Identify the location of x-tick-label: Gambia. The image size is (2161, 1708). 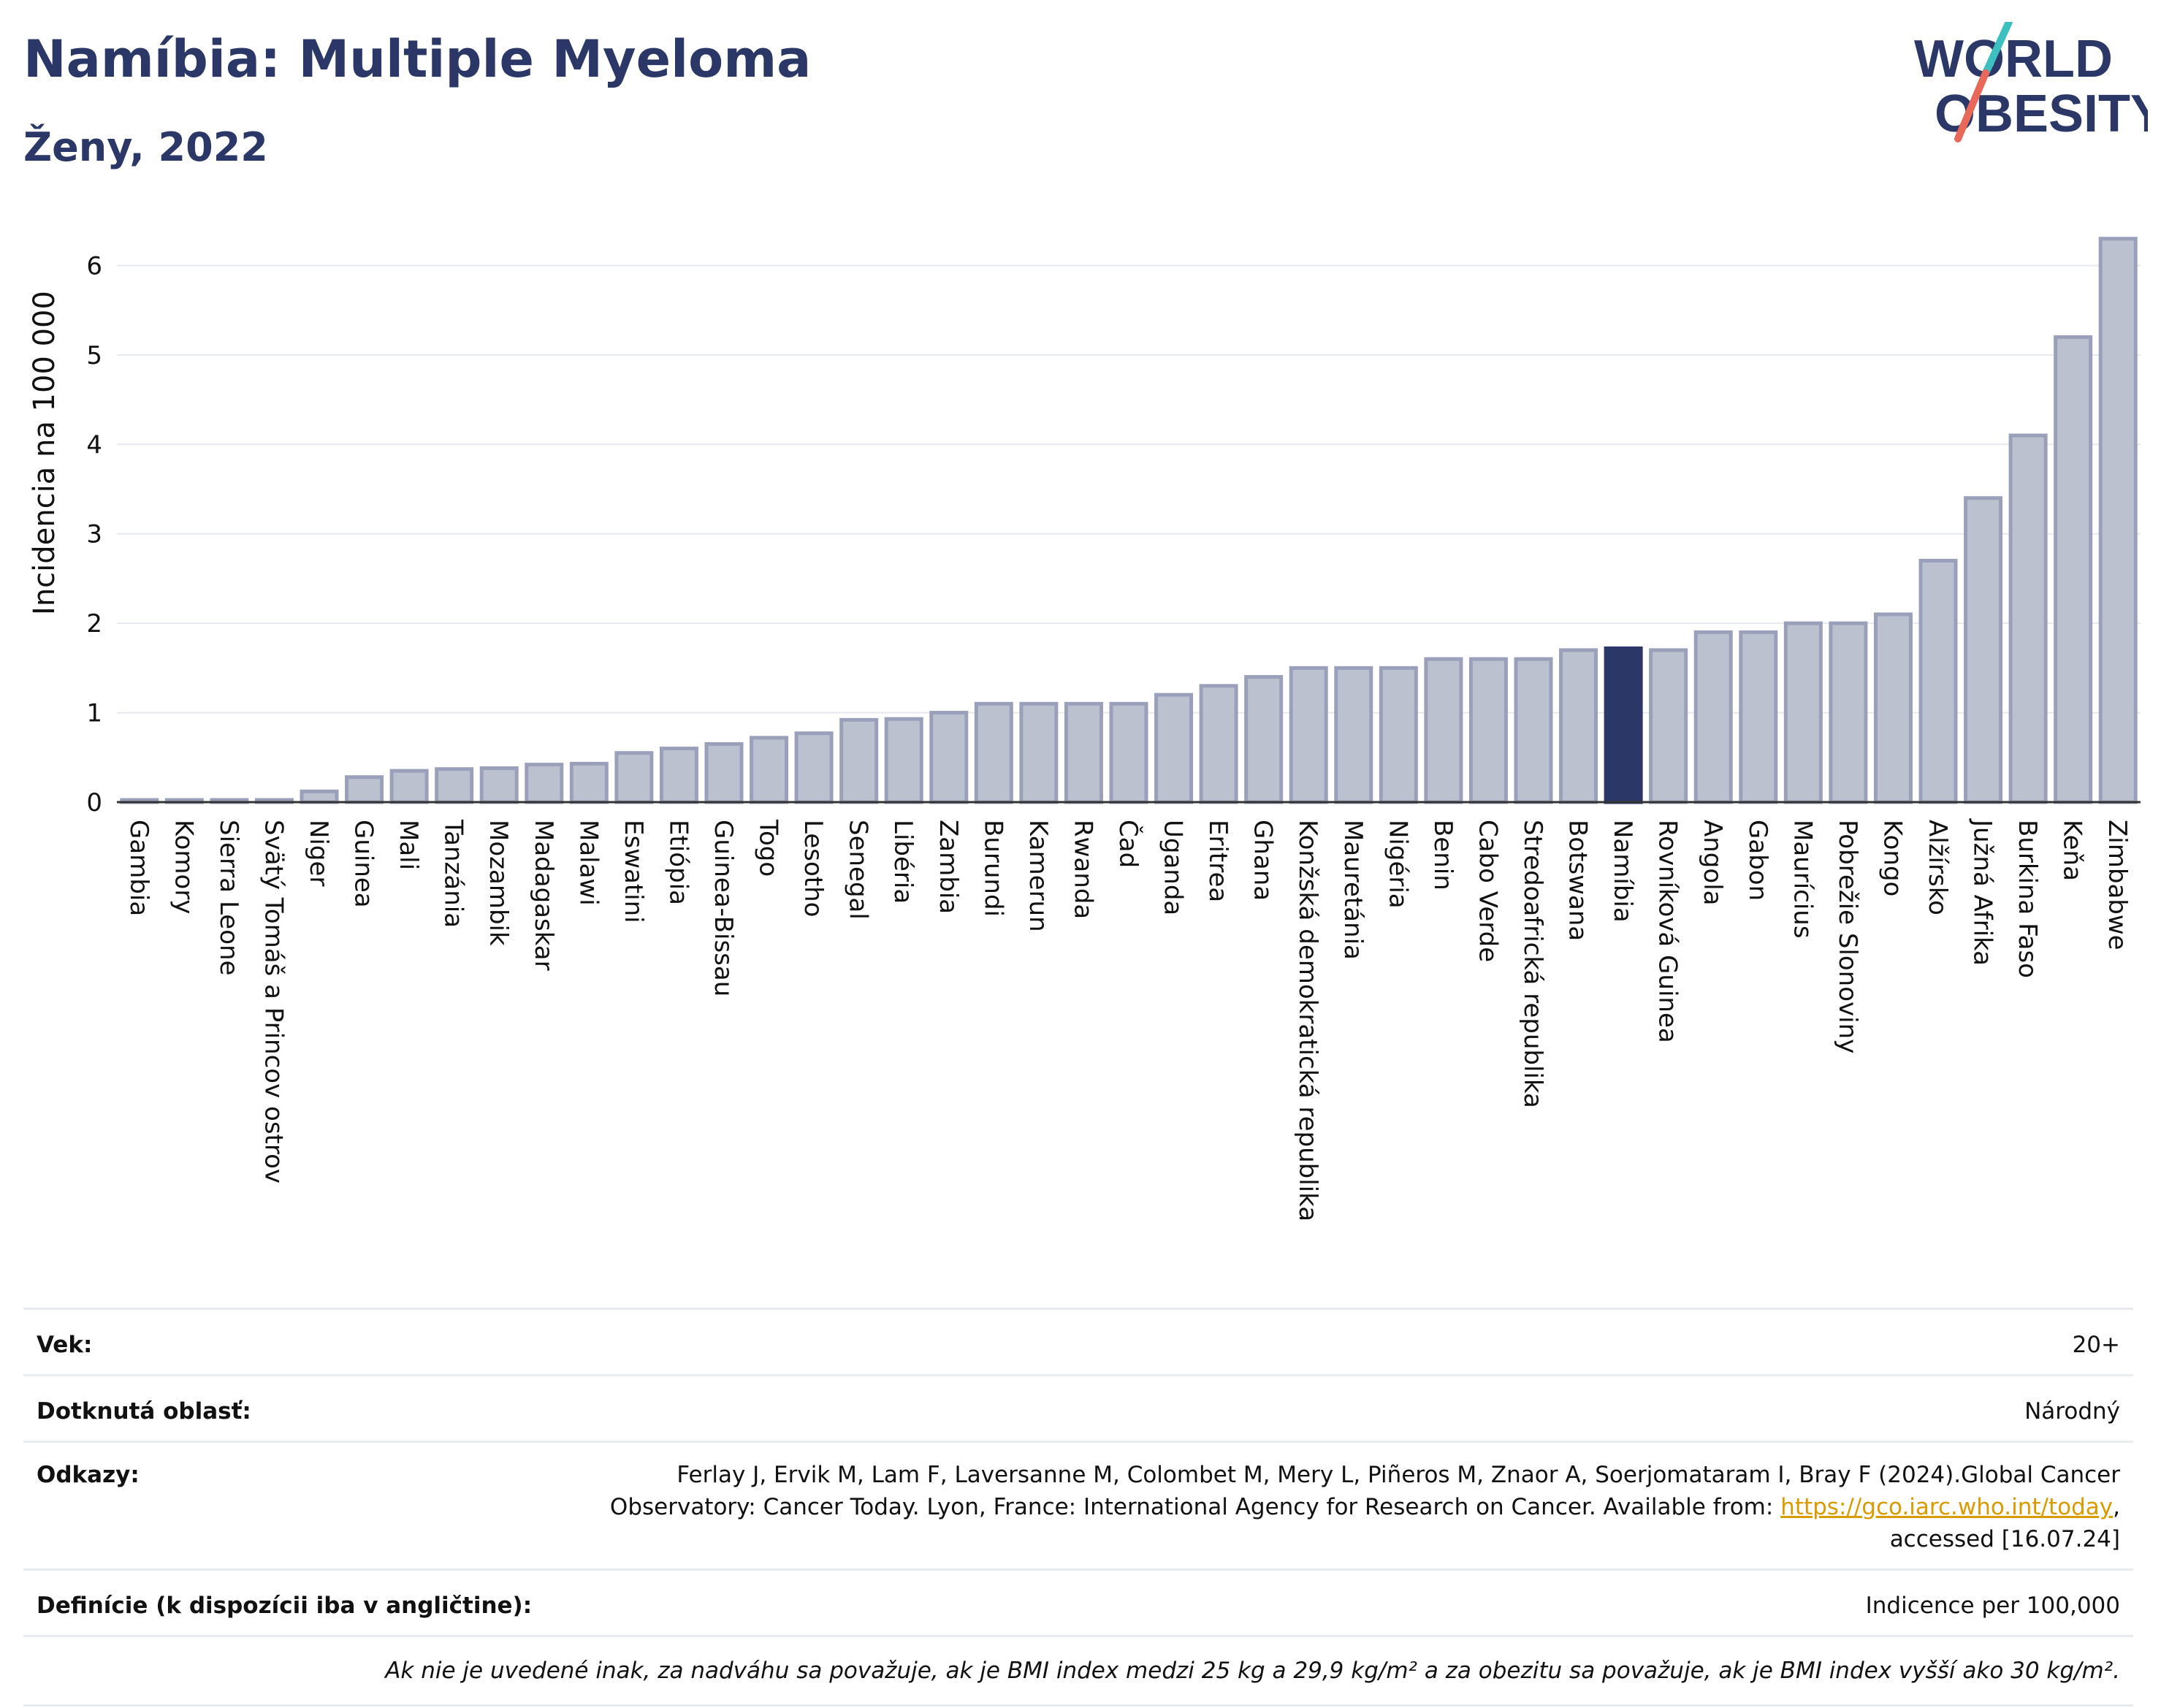
(138, 868).